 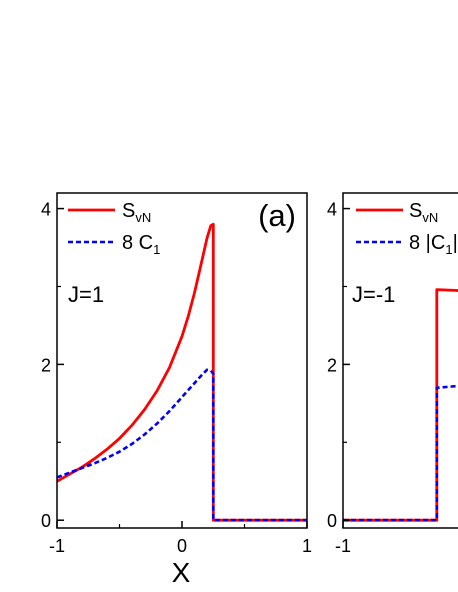 I want to click on panel-b-series-correlation-line, so click(x=400, y=453).